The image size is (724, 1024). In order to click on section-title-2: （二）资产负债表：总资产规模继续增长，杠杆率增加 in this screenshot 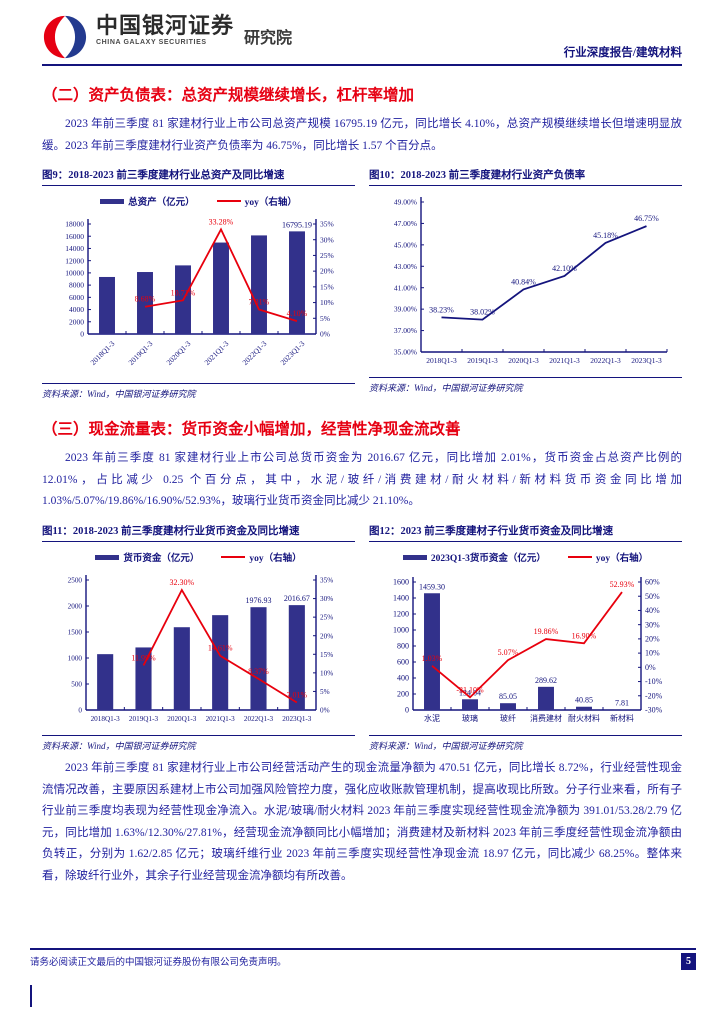, I will do `click(228, 95)`.